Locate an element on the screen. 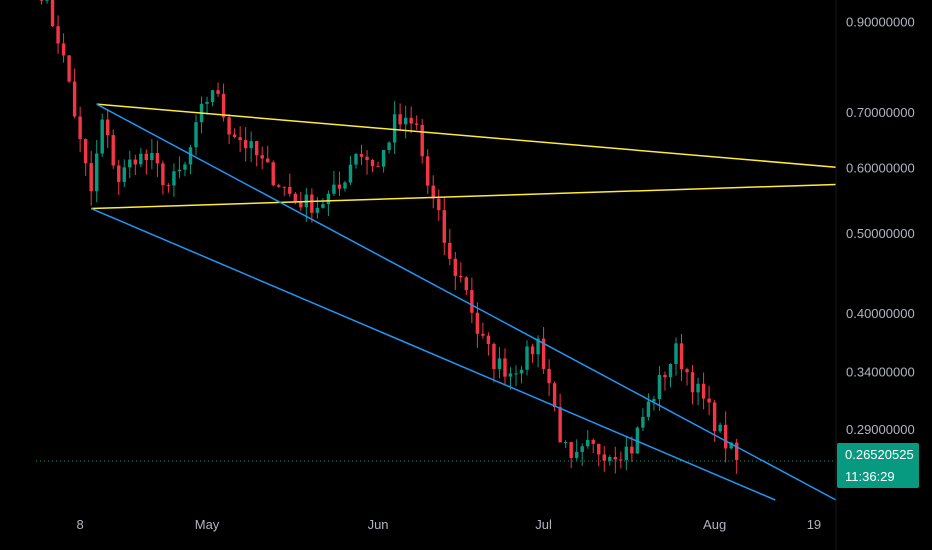 This screenshot has width=932, height=550. triangle-lower-trendline is located at coordinates (464, 196).